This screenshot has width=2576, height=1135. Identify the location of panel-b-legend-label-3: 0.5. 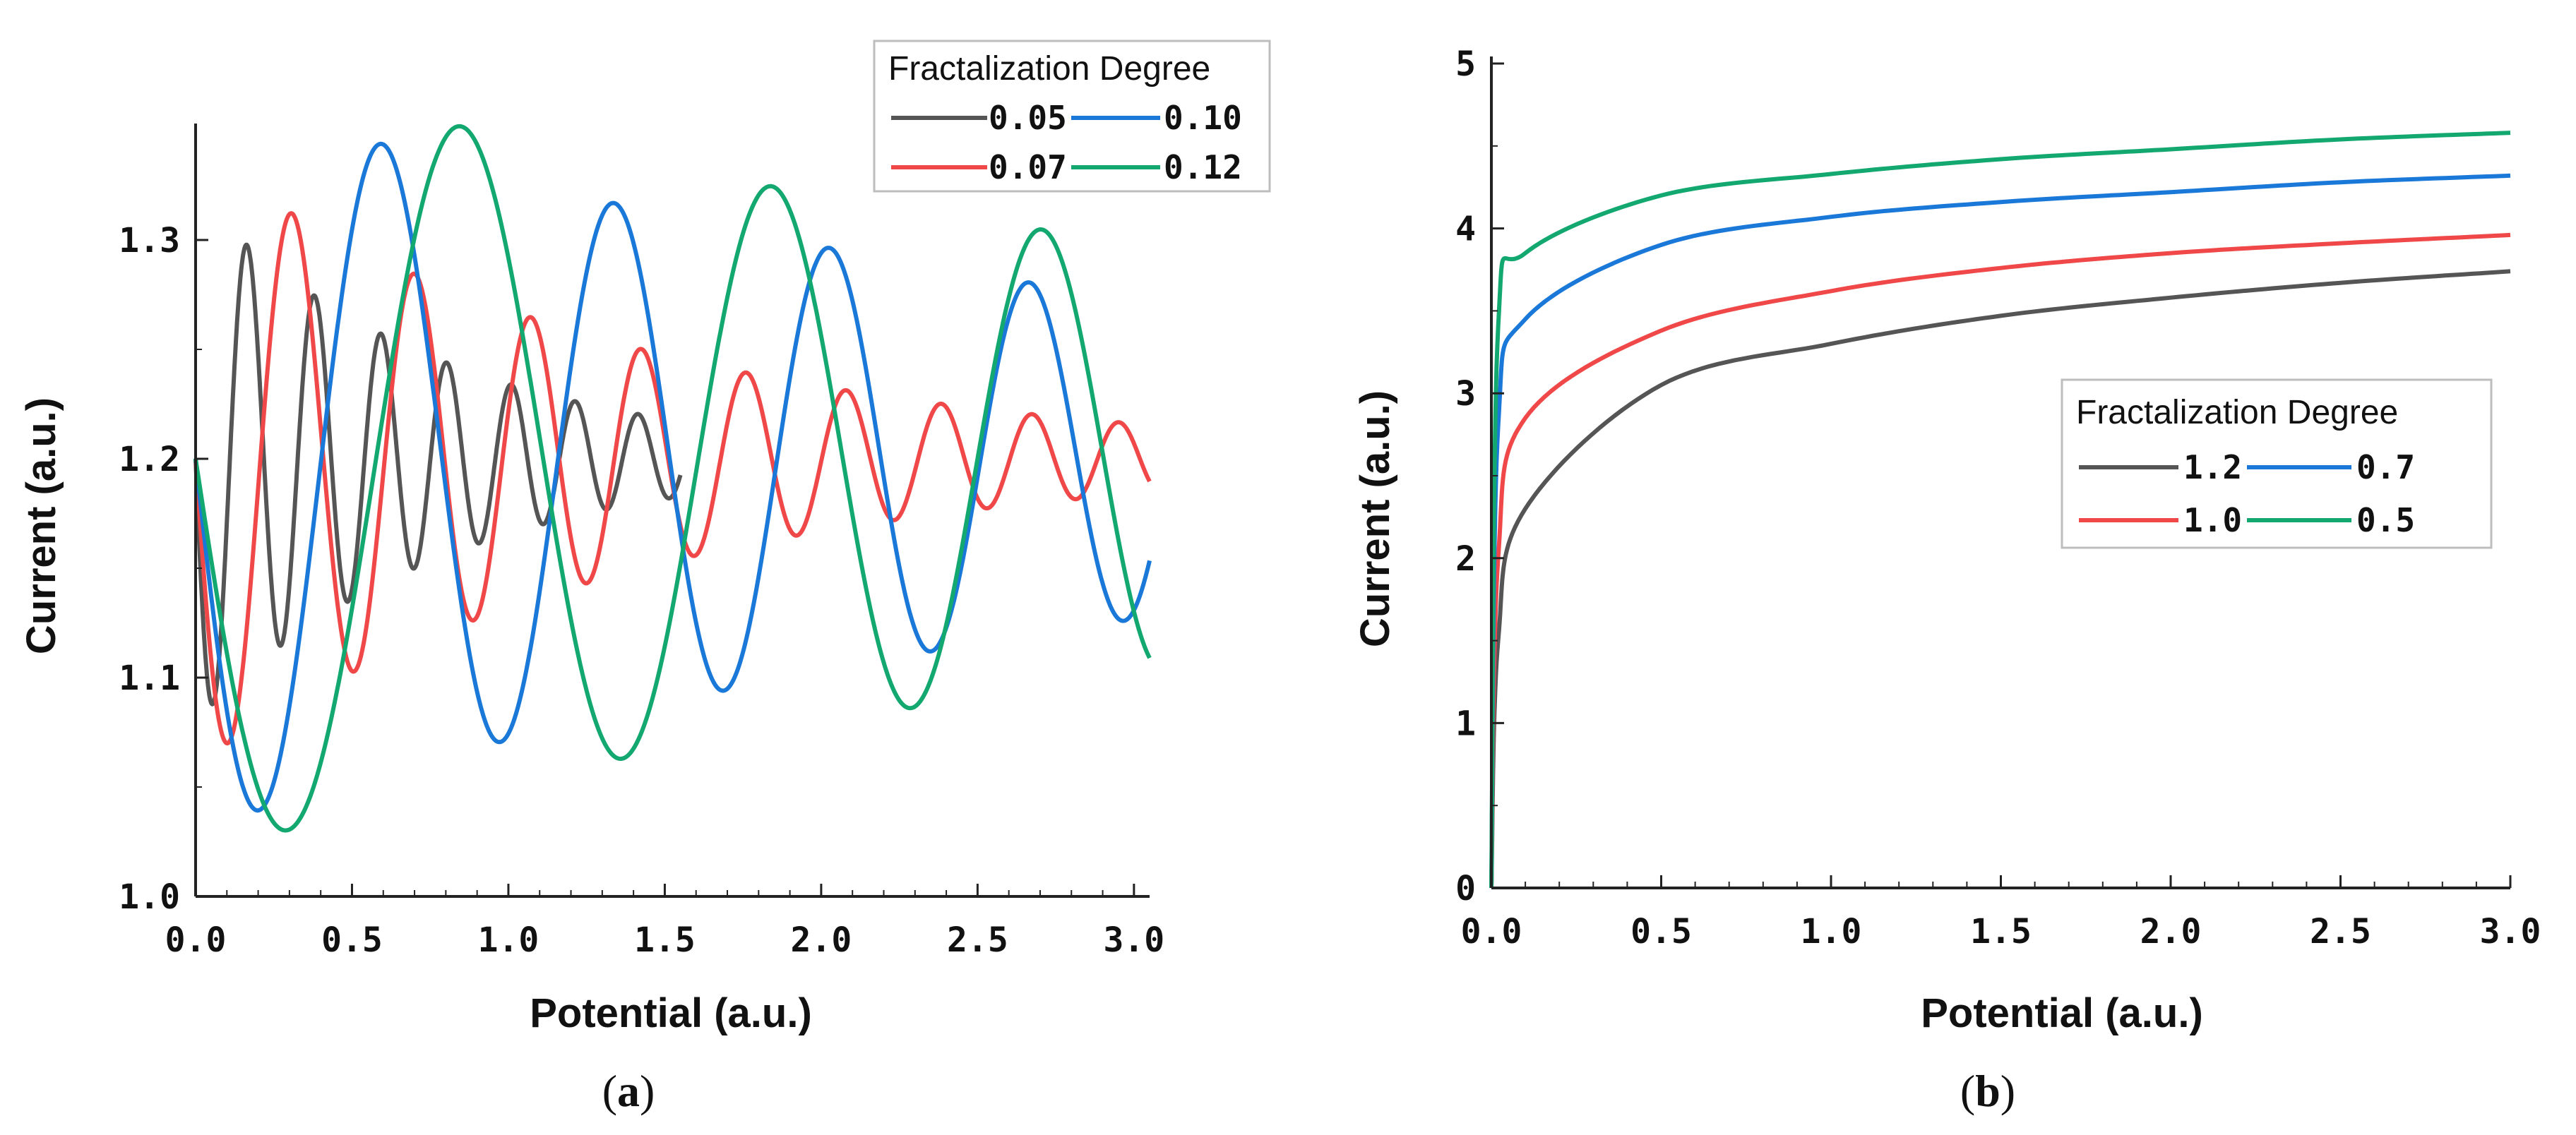
(2385, 520).